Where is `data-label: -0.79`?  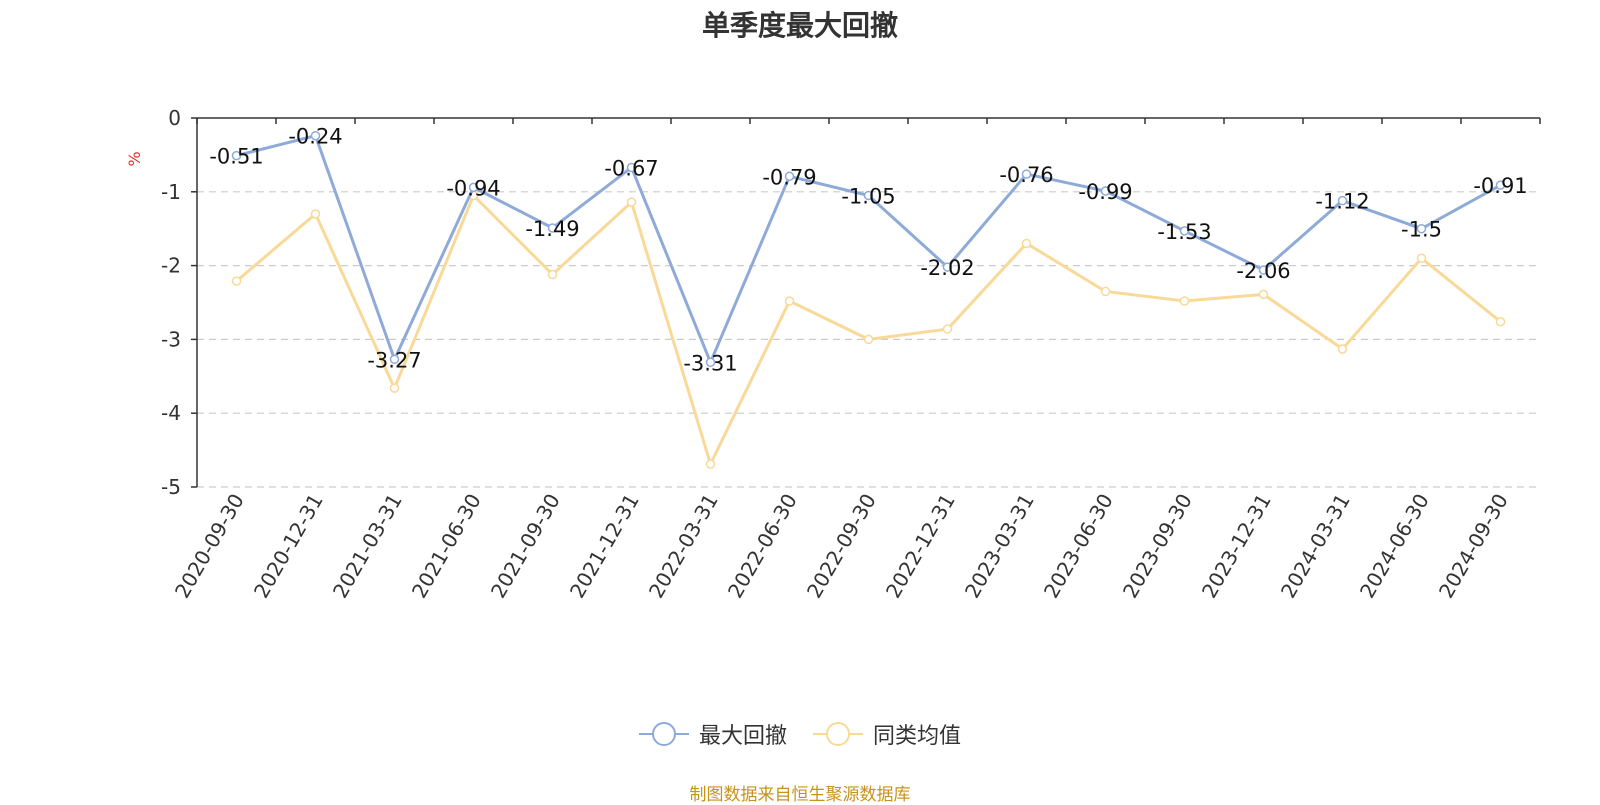
data-label: -0.79 is located at coordinates (789, 177).